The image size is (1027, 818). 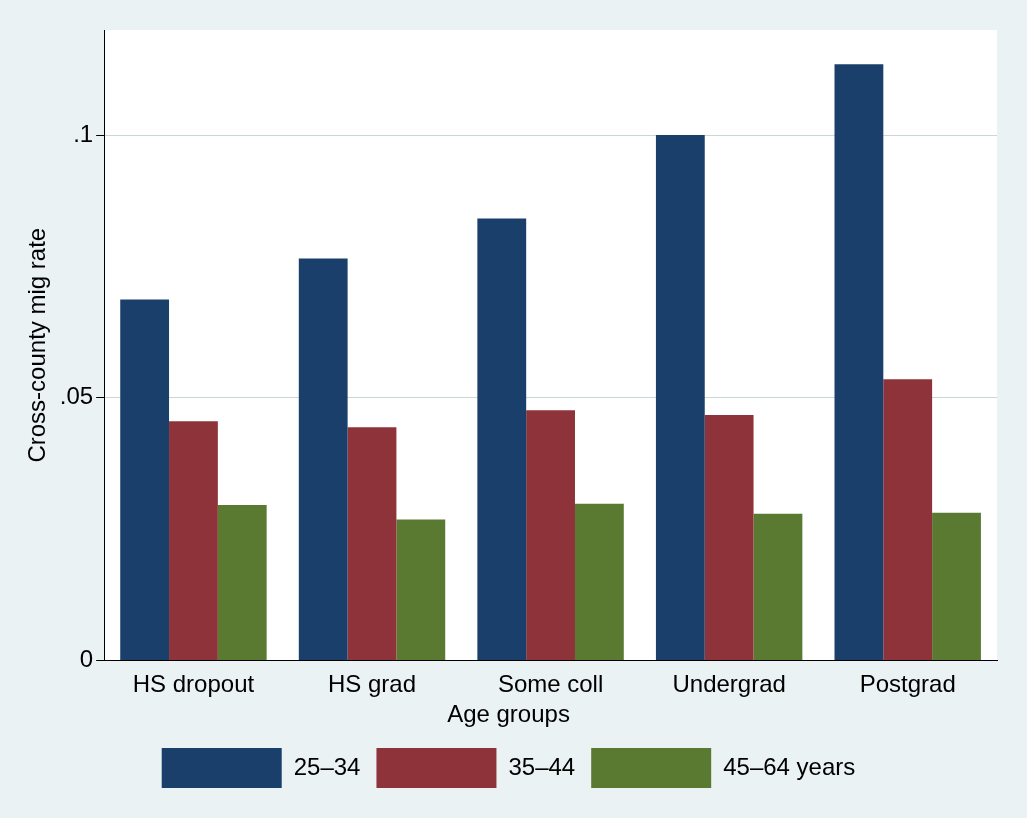 What do you see at coordinates (76, 396) in the screenshot?
I see `y-tick-label: .05` at bounding box center [76, 396].